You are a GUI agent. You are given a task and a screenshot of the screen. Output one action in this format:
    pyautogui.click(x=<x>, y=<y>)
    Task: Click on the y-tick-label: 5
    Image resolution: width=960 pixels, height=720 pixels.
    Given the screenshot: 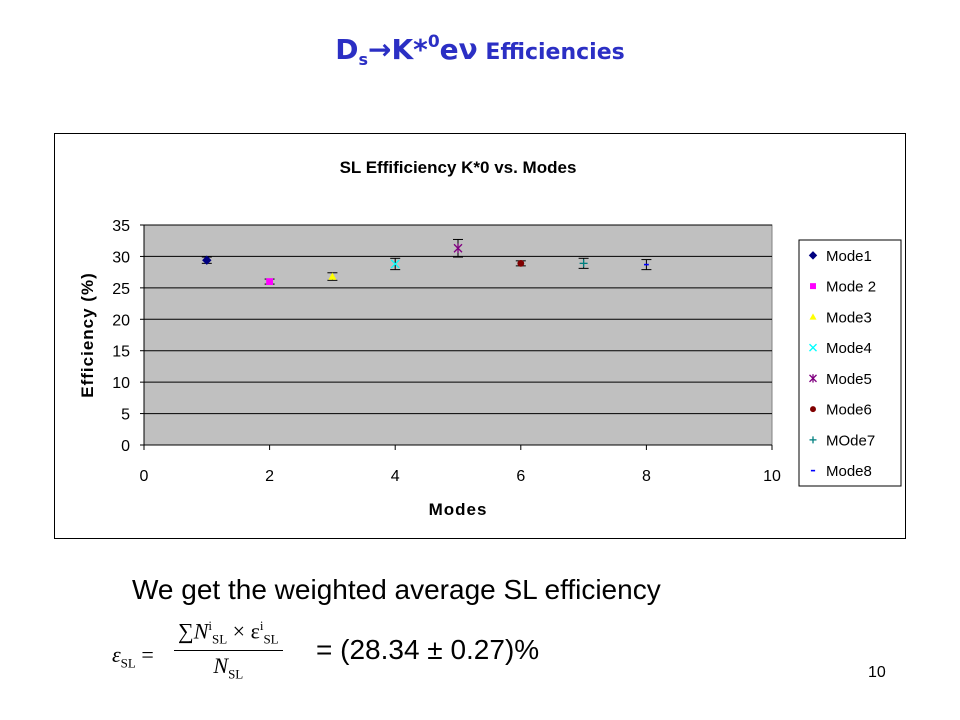 What is the action you would take?
    pyautogui.click(x=125, y=415)
    